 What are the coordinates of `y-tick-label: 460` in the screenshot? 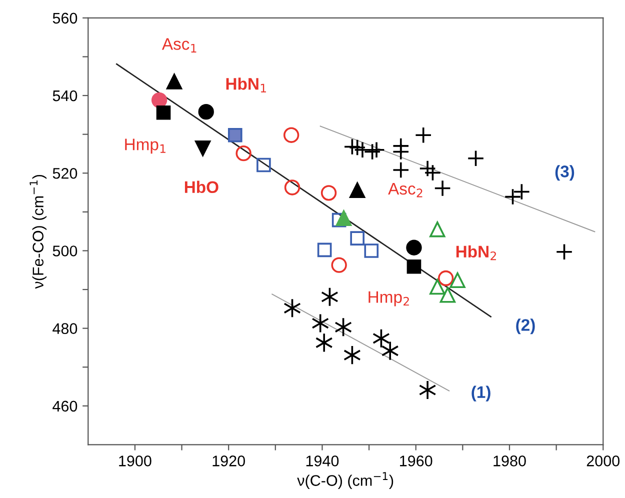 It's located at (65, 406).